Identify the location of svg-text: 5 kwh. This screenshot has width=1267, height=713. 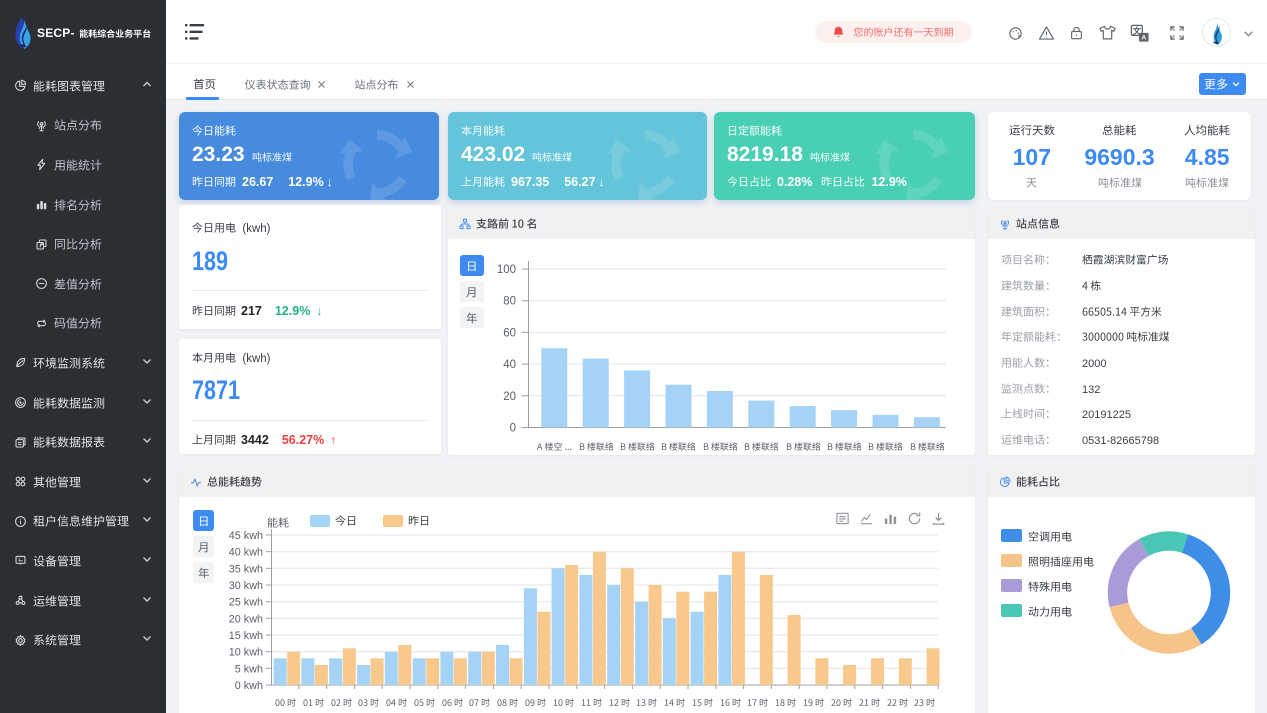
(249, 669).